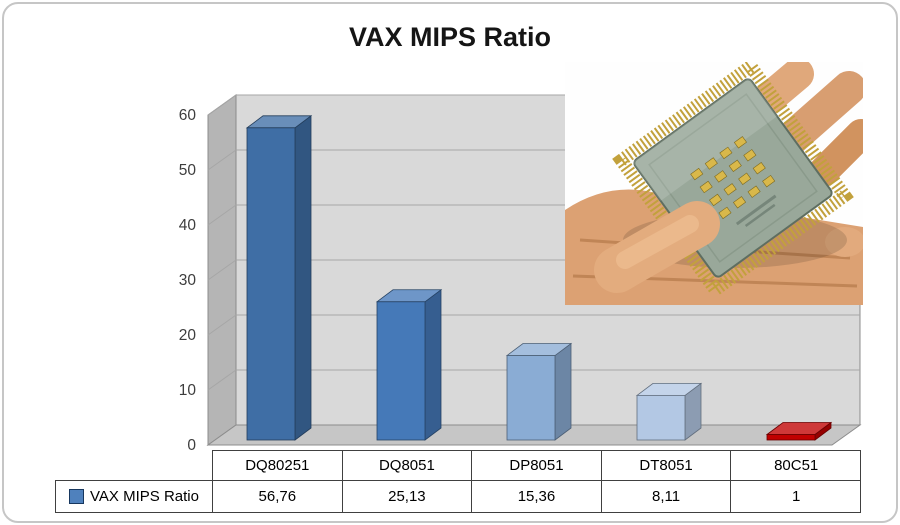 The width and height of the screenshot is (900, 525). What do you see at coordinates (188, 335) in the screenshot?
I see `y-axis-tick-label: 20` at bounding box center [188, 335].